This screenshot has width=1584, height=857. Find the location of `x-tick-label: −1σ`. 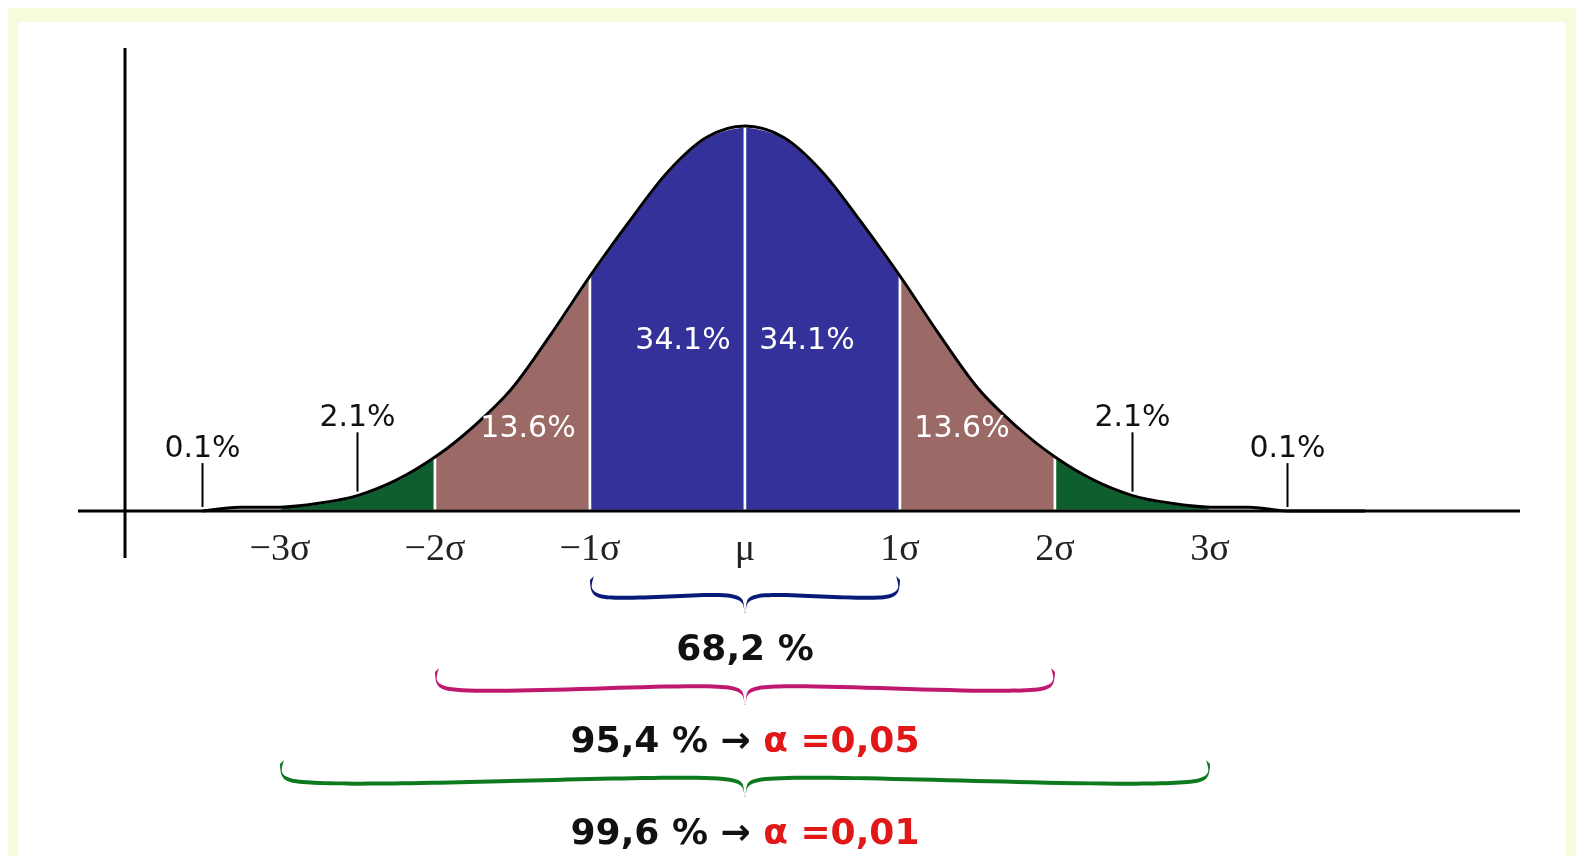

x-tick-label: −1σ is located at coordinates (590, 547).